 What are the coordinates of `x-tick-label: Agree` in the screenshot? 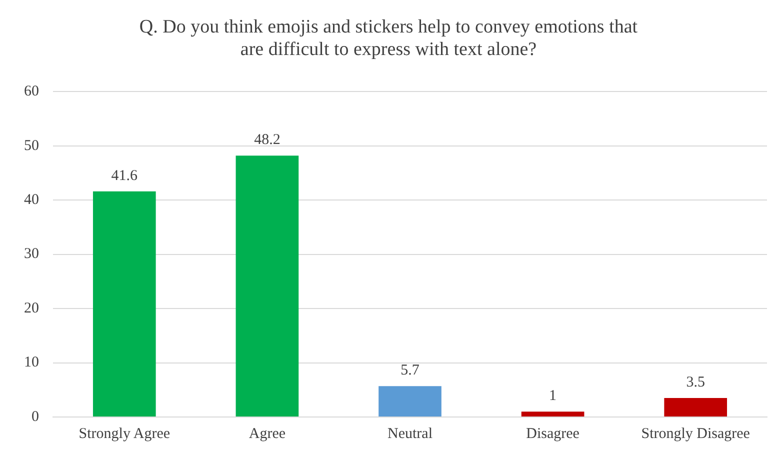 It's located at (267, 434).